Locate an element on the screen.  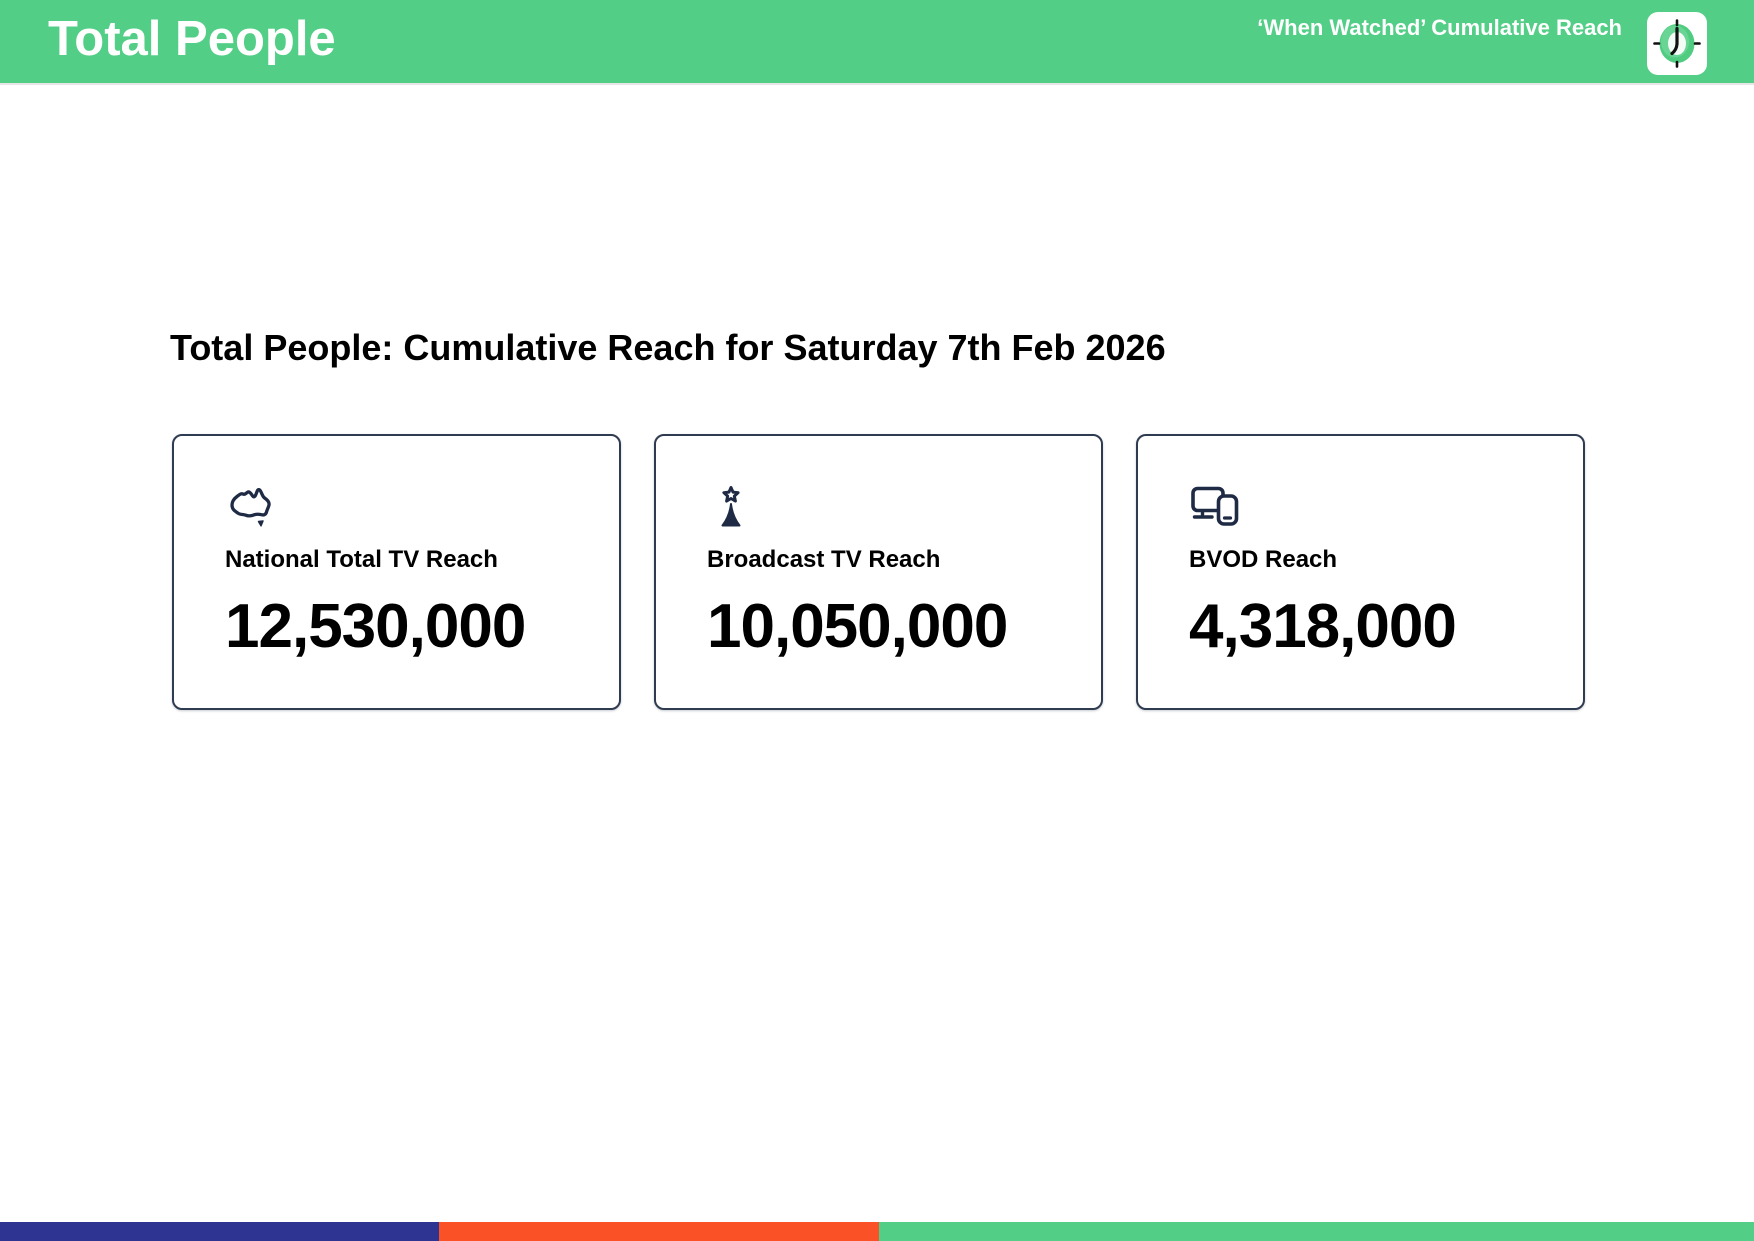
footer-accent-bar is located at coordinates (877, 1231).